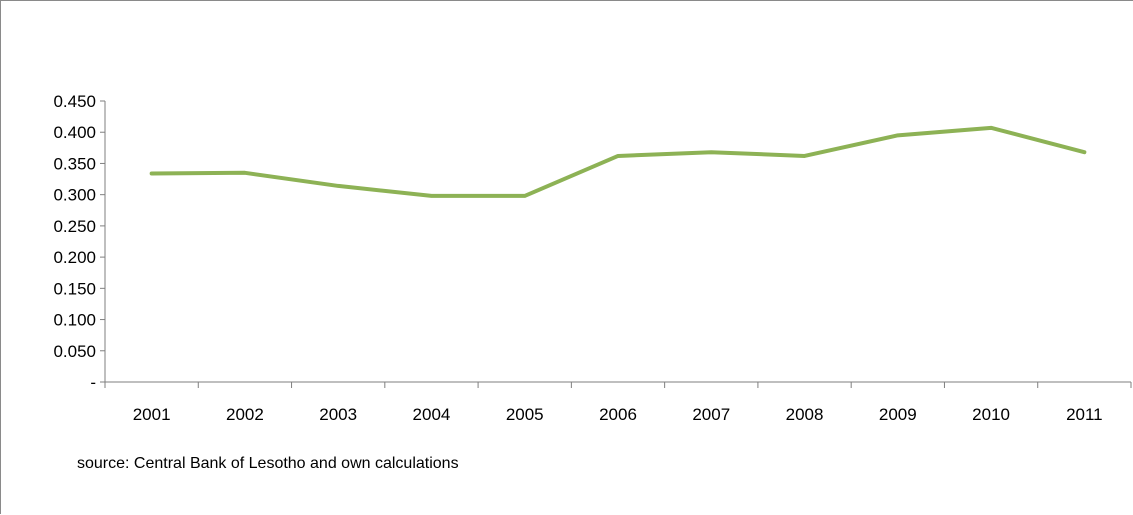 The image size is (1133, 515). I want to click on x-tick-label: 2003, so click(338, 414).